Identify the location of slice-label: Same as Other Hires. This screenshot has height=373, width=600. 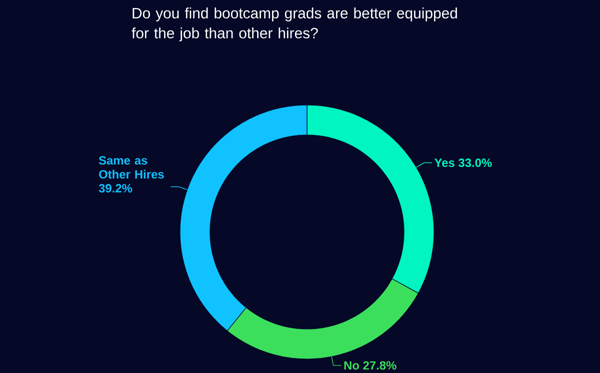
(131, 167).